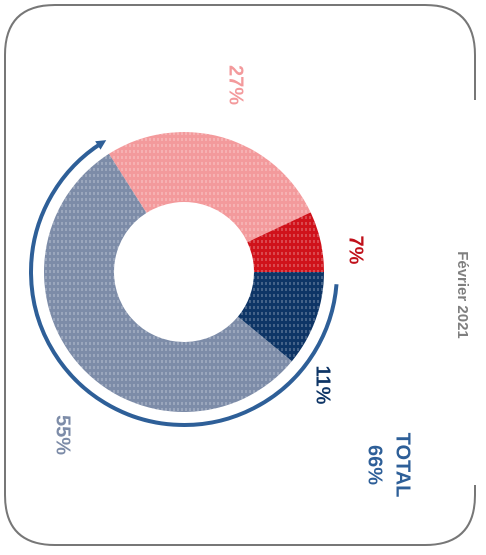 The height and width of the screenshot is (555, 486). I want to click on value-label: 55%, so click(63, 435).